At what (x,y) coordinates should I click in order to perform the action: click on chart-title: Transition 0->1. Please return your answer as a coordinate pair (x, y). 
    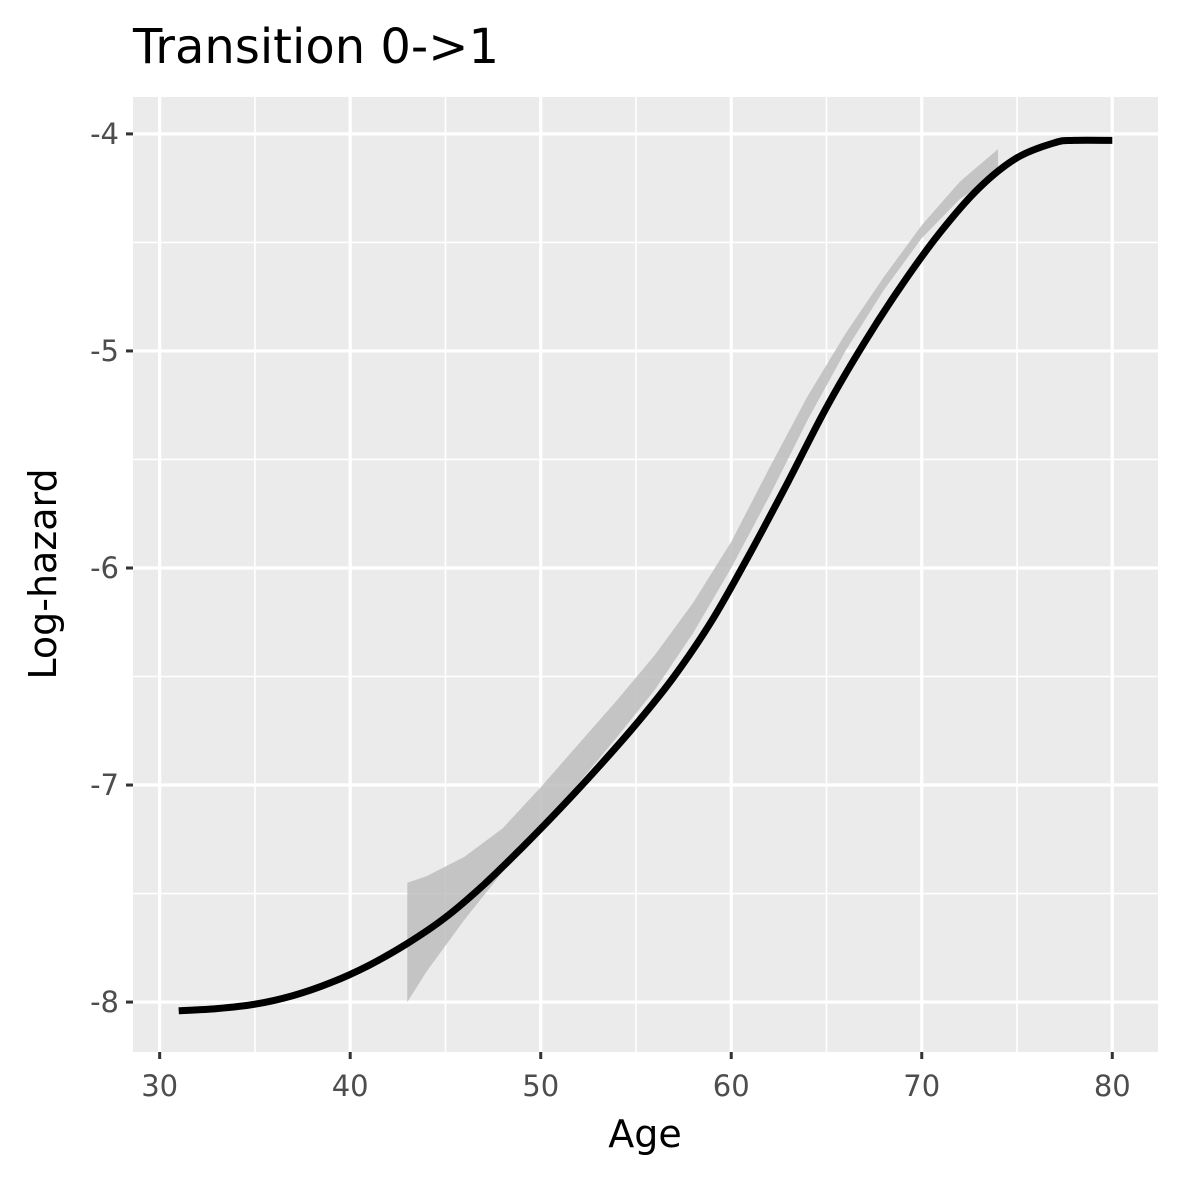
    Looking at the image, I should click on (315, 47).